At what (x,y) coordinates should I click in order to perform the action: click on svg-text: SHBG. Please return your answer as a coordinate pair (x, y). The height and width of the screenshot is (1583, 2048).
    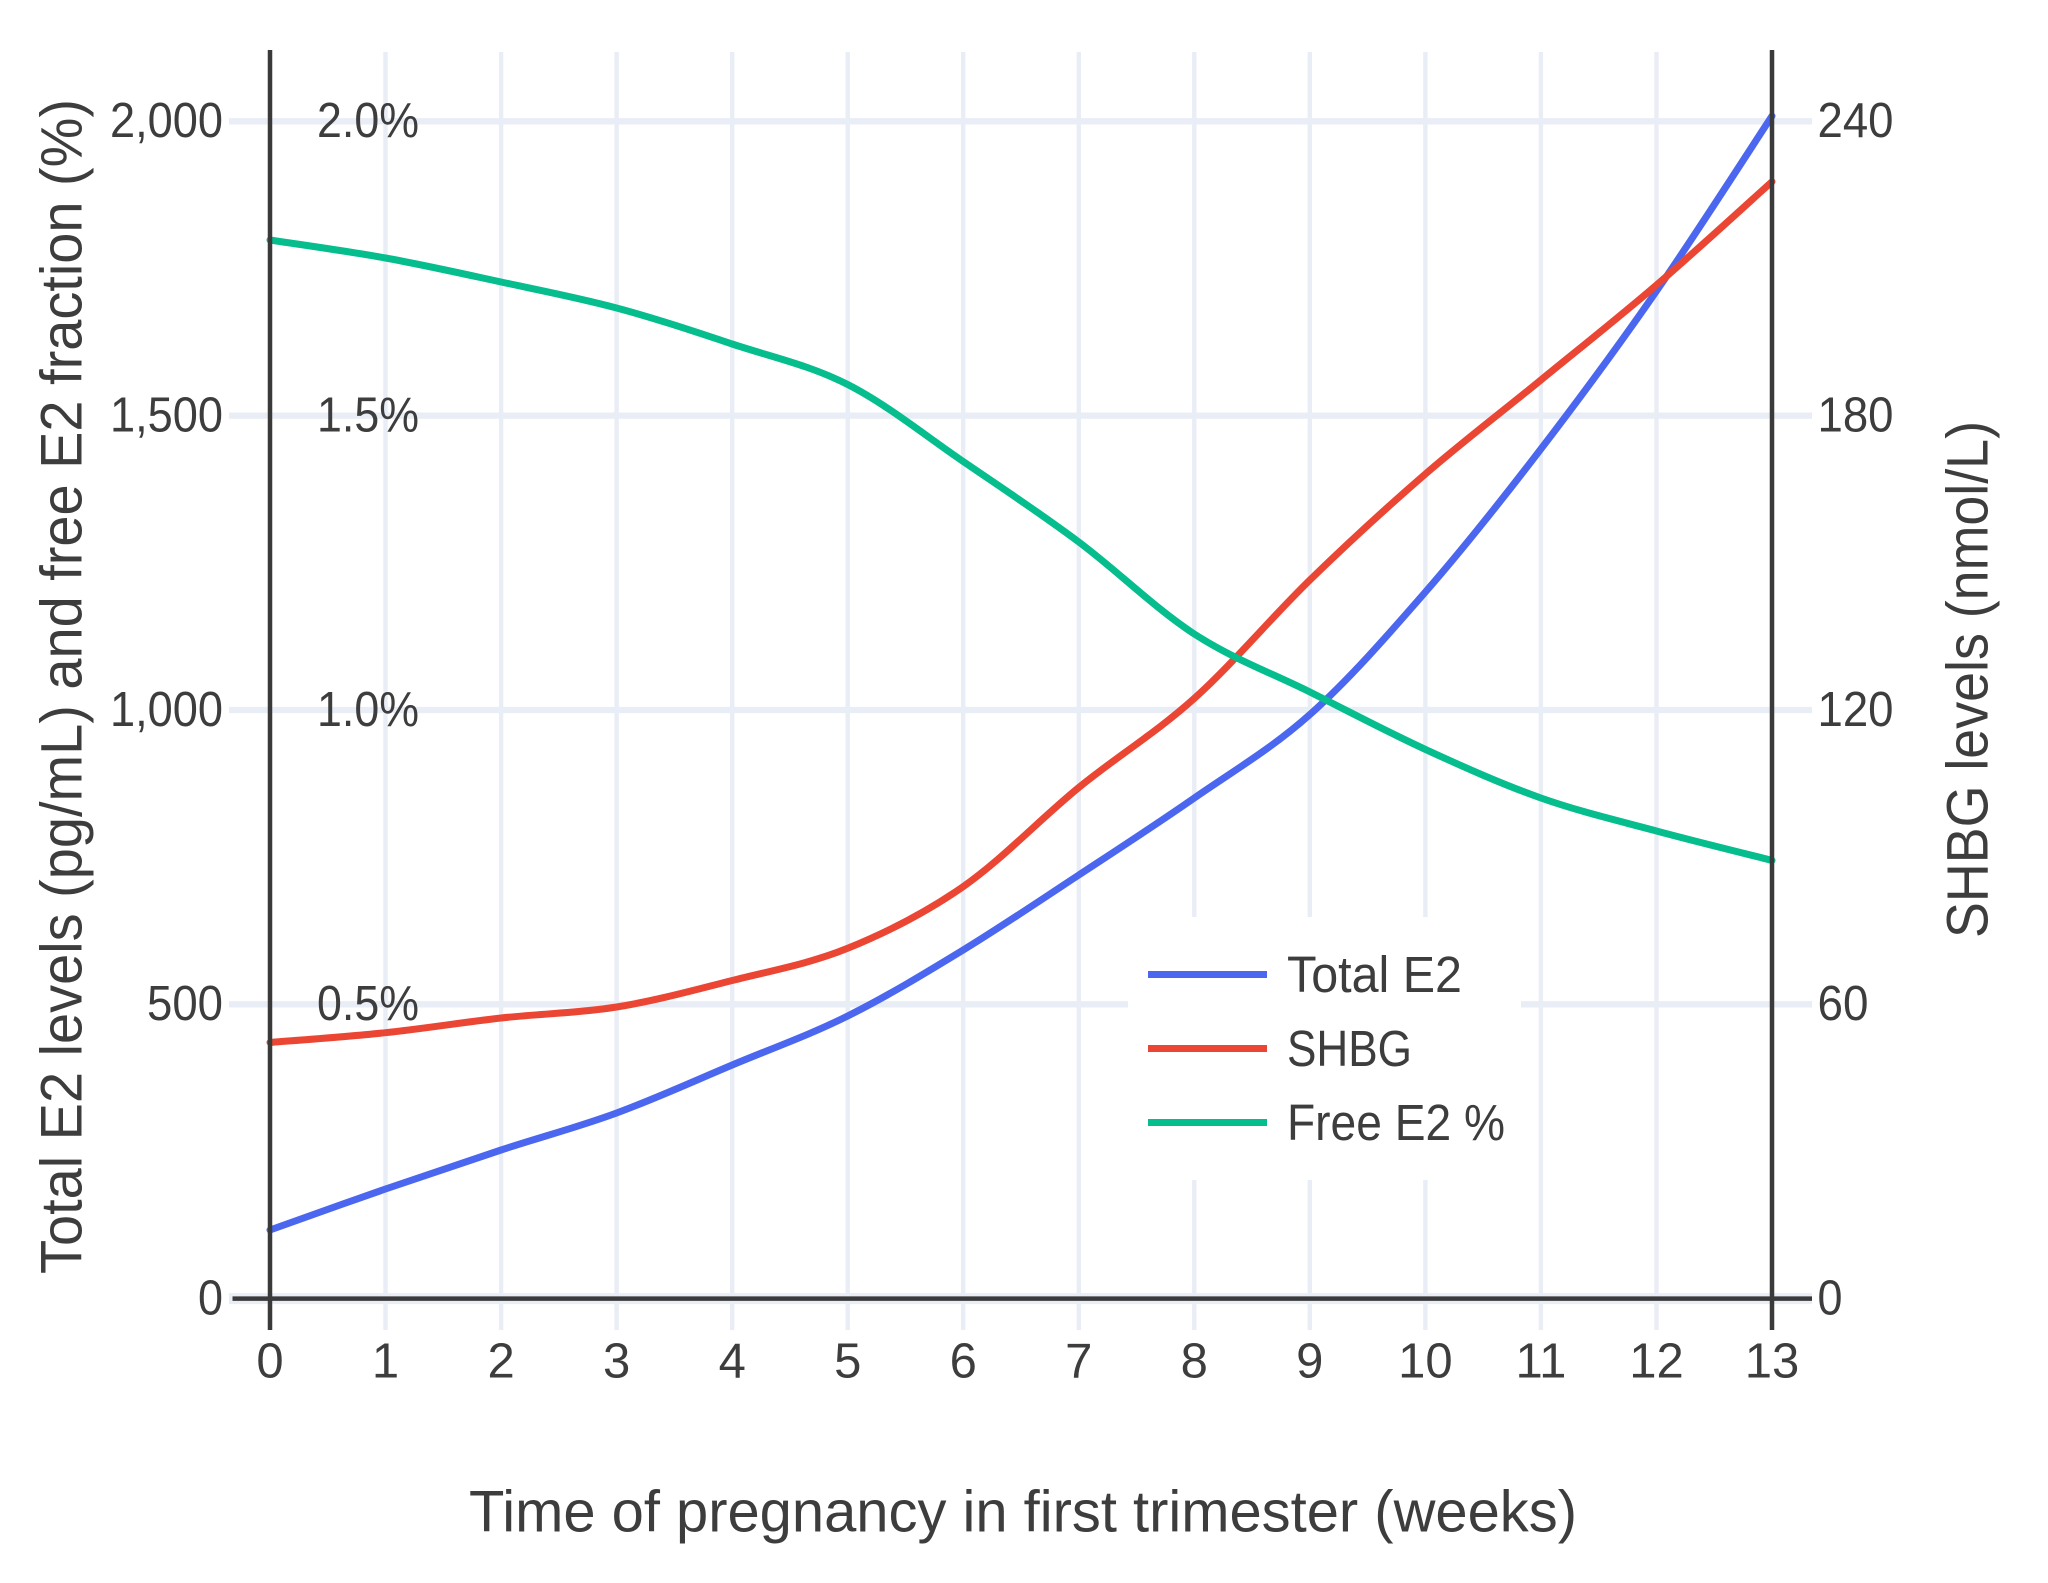
    Looking at the image, I should click on (1349, 1048).